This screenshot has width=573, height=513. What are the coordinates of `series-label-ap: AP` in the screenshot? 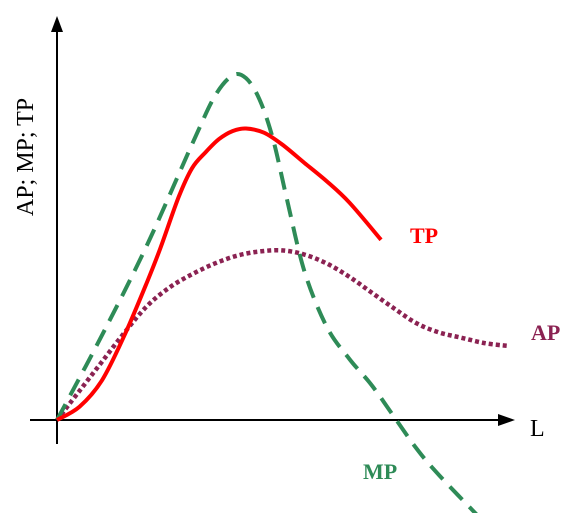 It's located at (545, 332).